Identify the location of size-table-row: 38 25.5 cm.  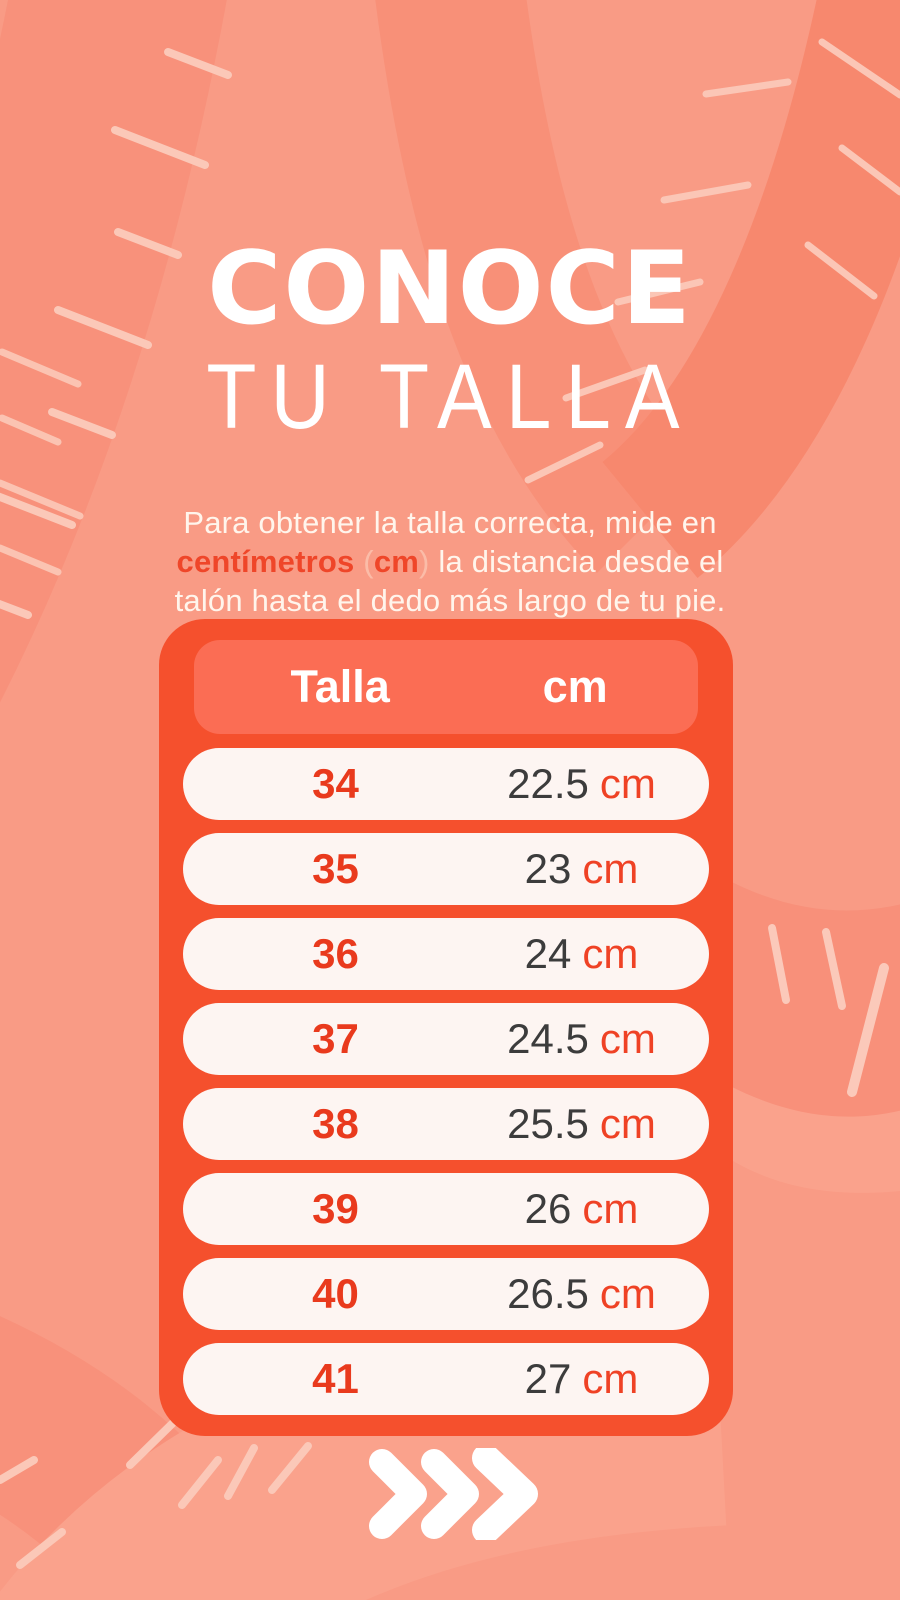
(446, 1124).